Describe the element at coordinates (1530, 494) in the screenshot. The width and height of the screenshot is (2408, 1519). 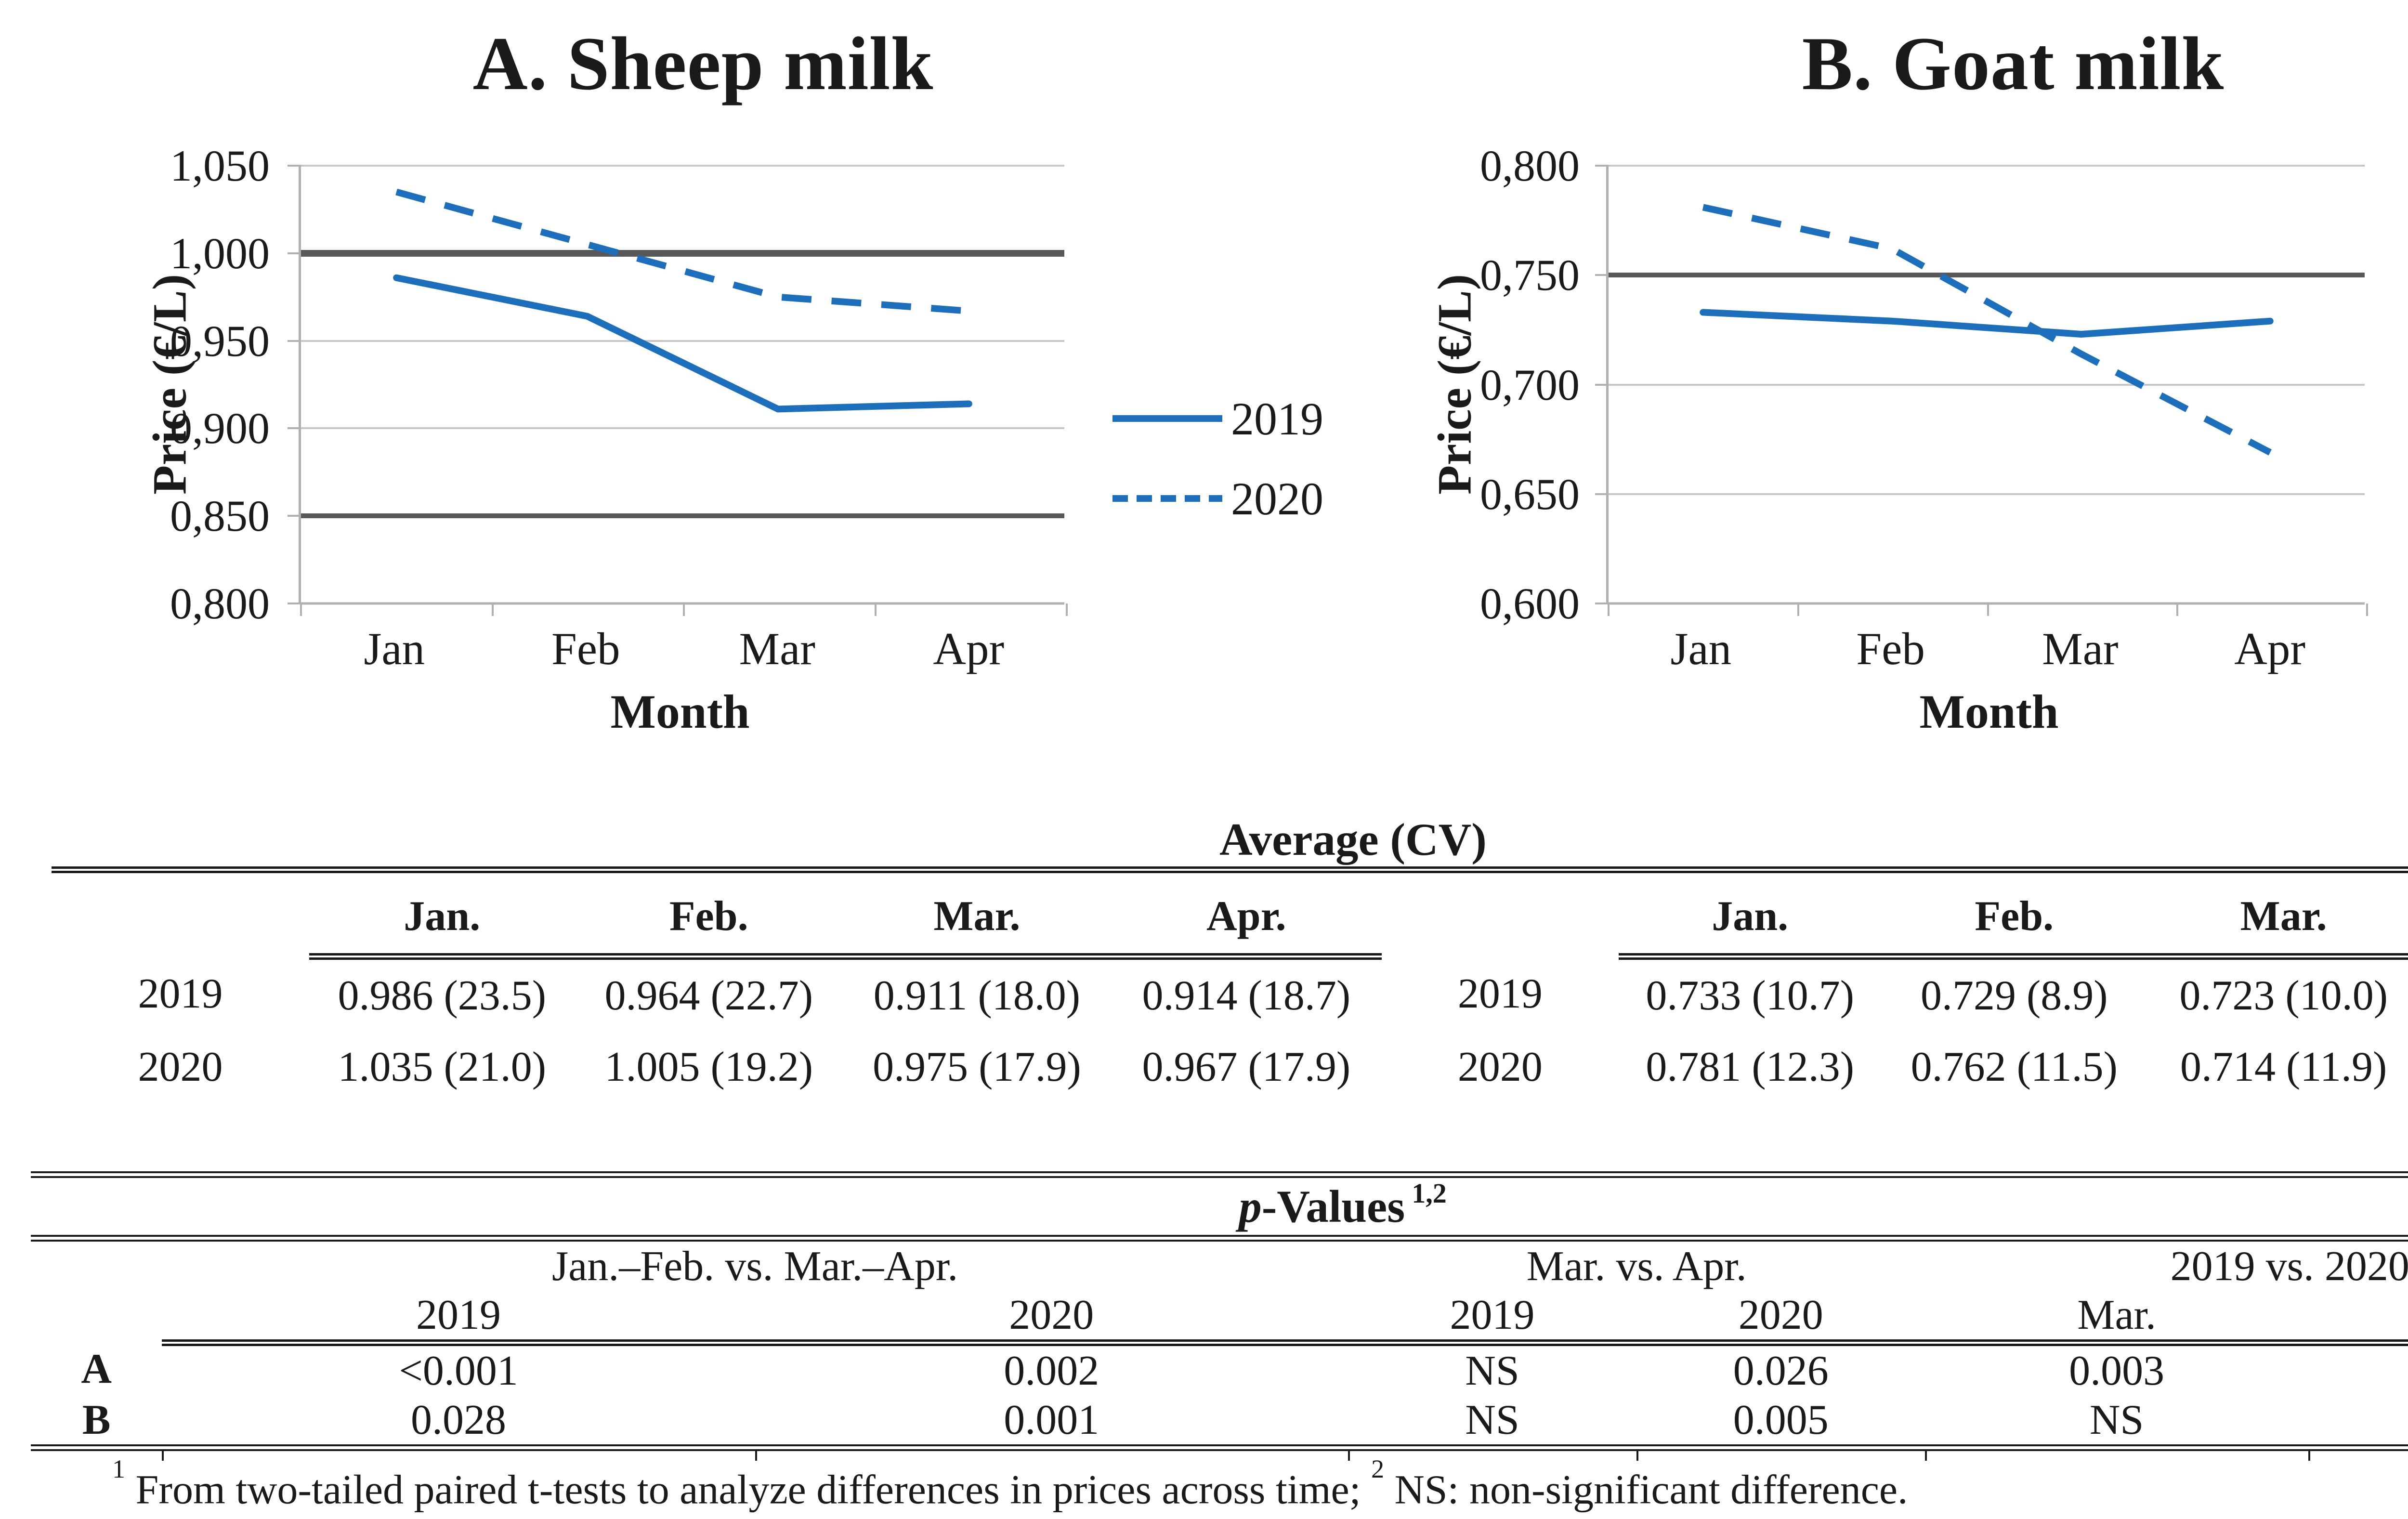
I see `y-tick-label: 0,650` at that location.